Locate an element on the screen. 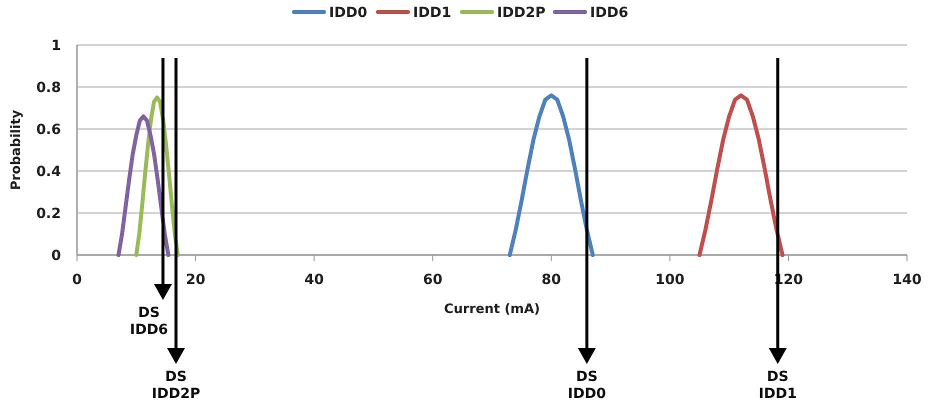  y-tick-label: 0.4 is located at coordinates (49, 172).